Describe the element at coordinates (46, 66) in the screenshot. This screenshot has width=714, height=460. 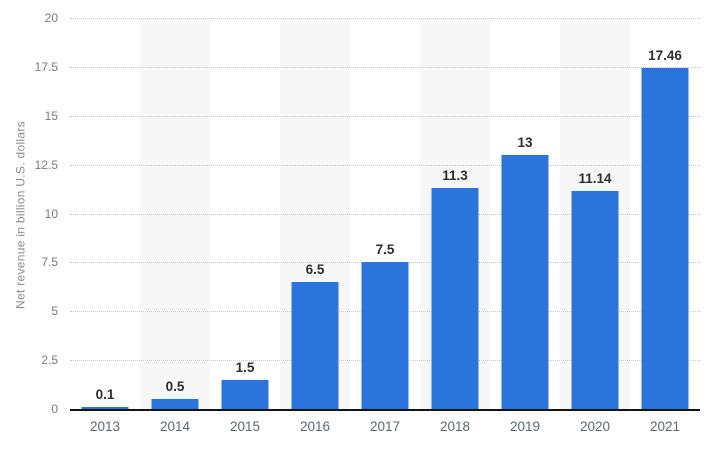
I see `y-tick-label-17.5: 17.5` at that location.